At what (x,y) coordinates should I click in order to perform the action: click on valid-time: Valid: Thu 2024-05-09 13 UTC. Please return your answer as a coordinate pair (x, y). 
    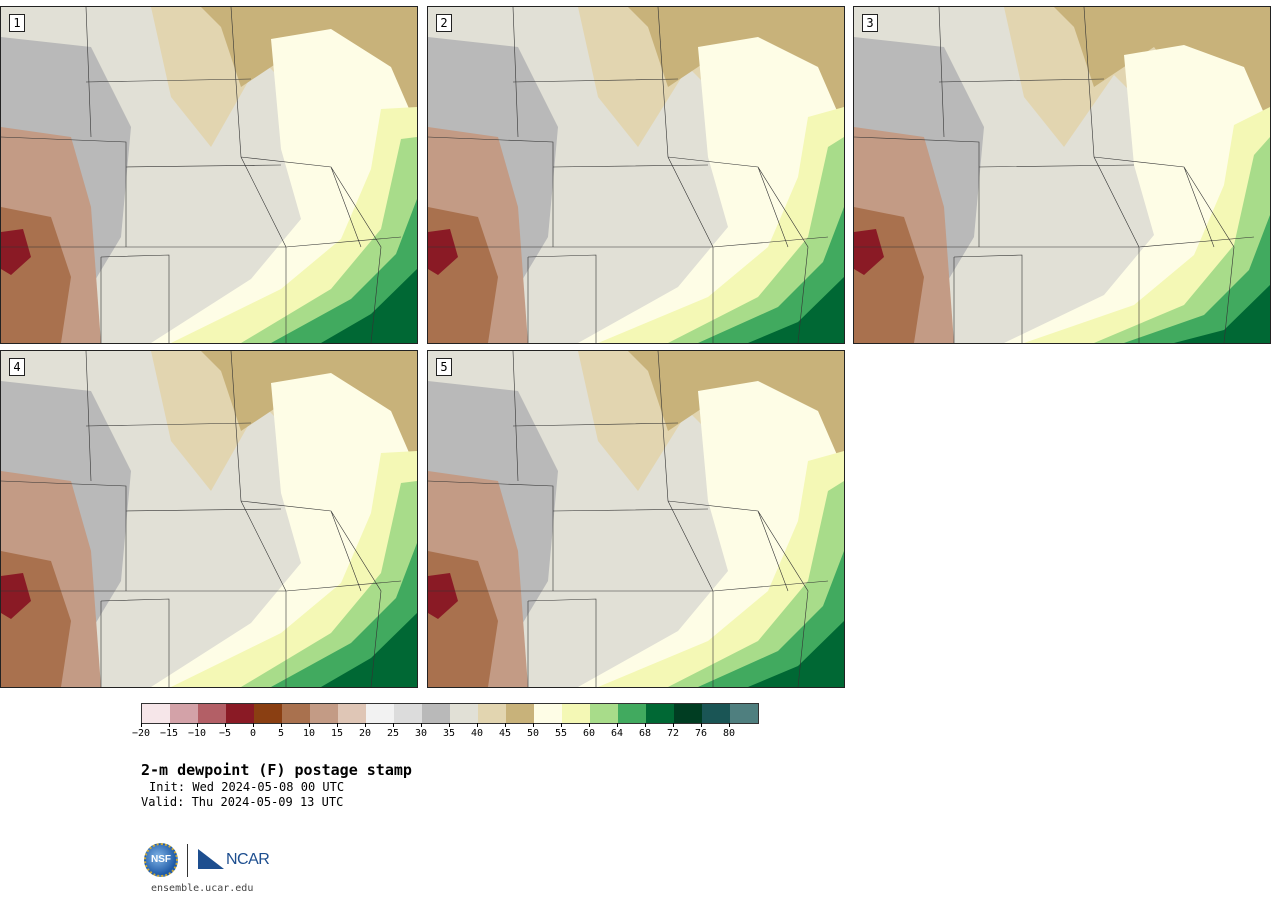
    Looking at the image, I should click on (242, 802).